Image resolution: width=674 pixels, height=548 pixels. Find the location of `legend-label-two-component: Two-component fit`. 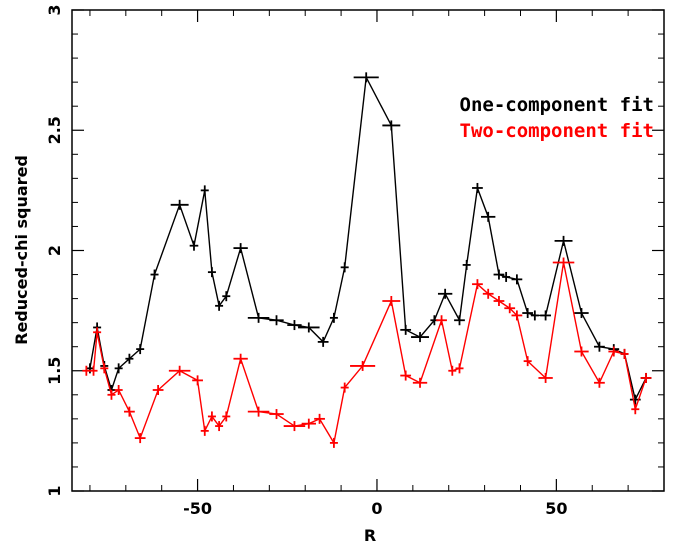

legend-label-two-component: Two-component fit is located at coordinates (557, 131).